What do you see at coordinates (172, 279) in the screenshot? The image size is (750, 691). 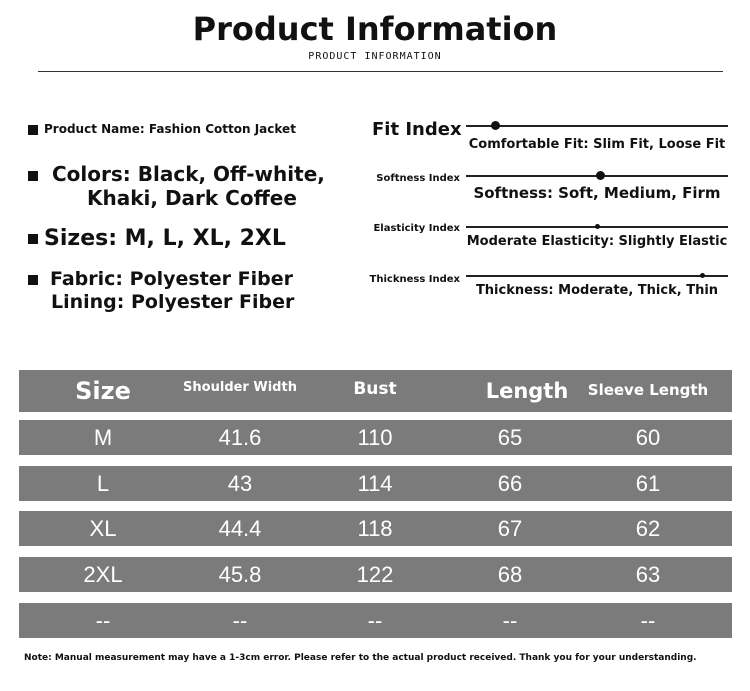 I see `fabric-text: Fabric: Polyester Fiber` at bounding box center [172, 279].